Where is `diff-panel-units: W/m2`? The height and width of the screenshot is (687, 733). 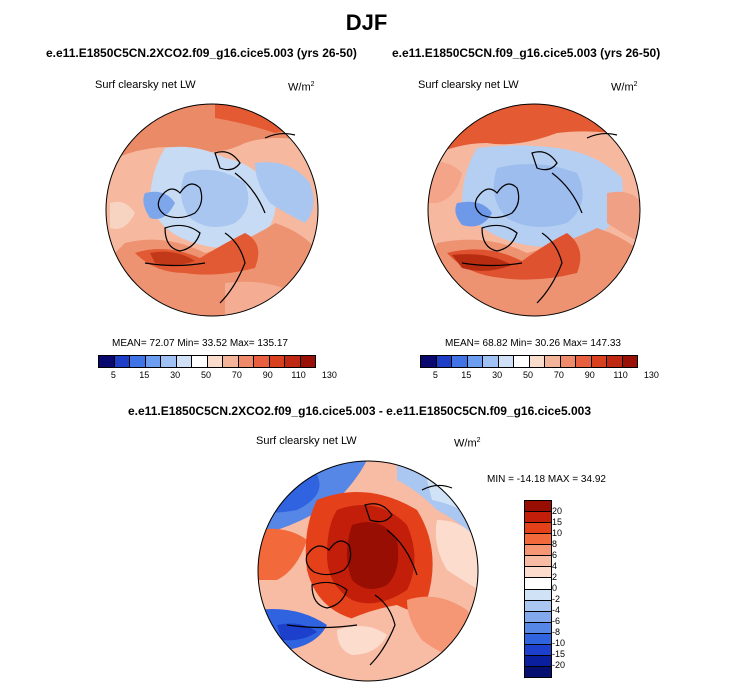 diff-panel-units: W/m2 is located at coordinates (467, 443).